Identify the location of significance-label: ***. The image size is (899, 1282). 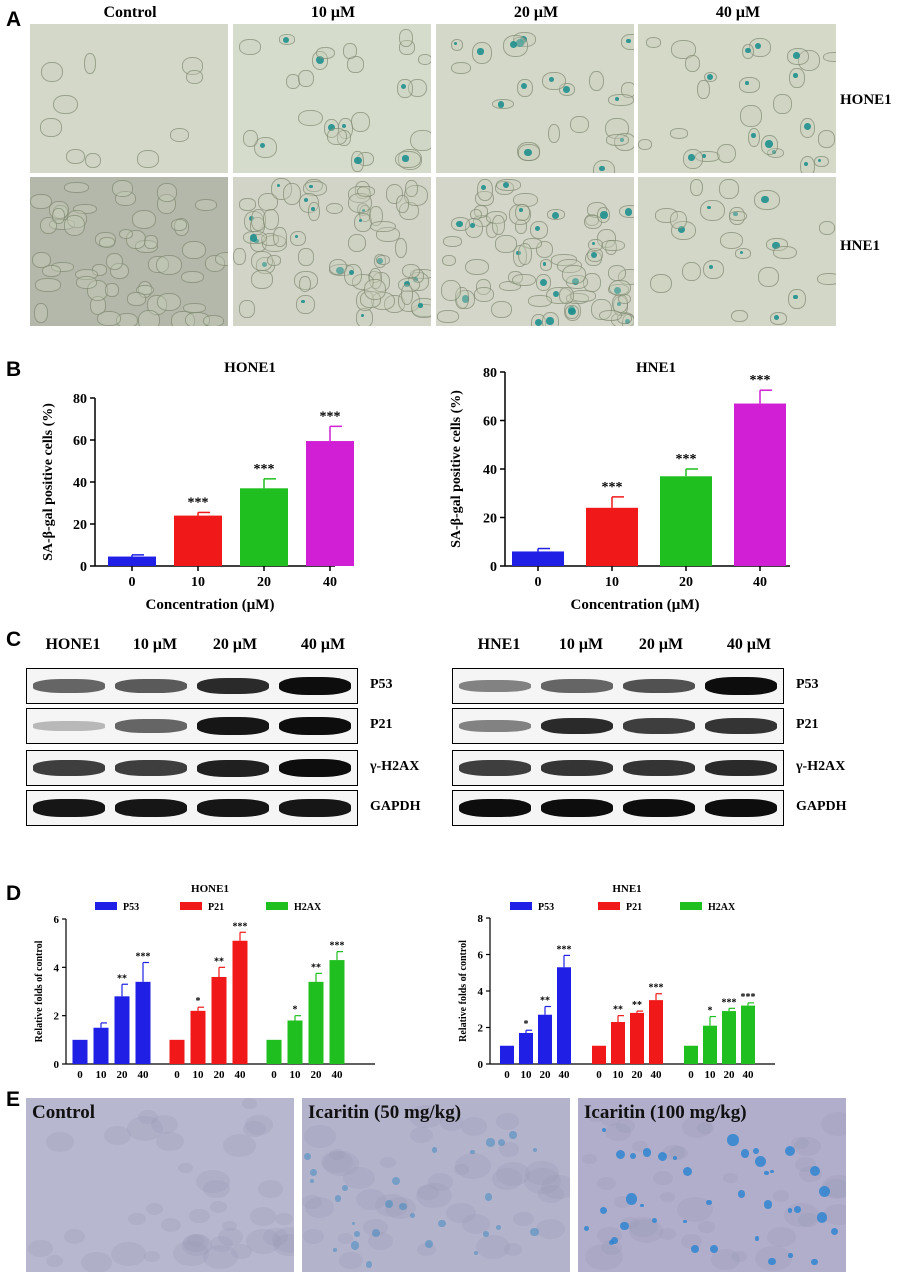
(686, 459).